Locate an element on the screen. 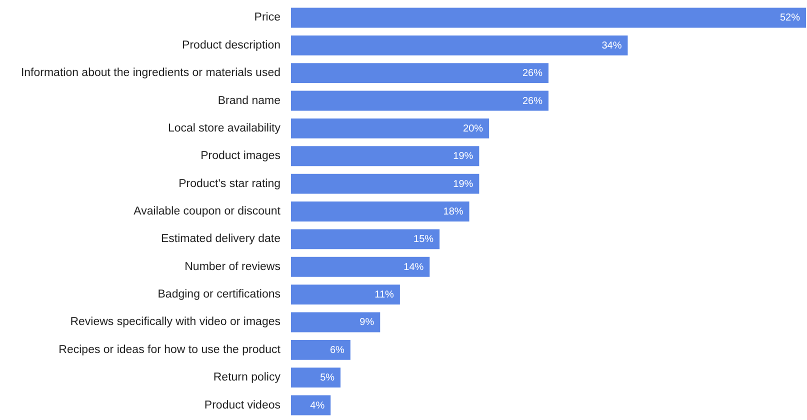 The height and width of the screenshot is (420, 807). data-label: 14% is located at coordinates (414, 267).